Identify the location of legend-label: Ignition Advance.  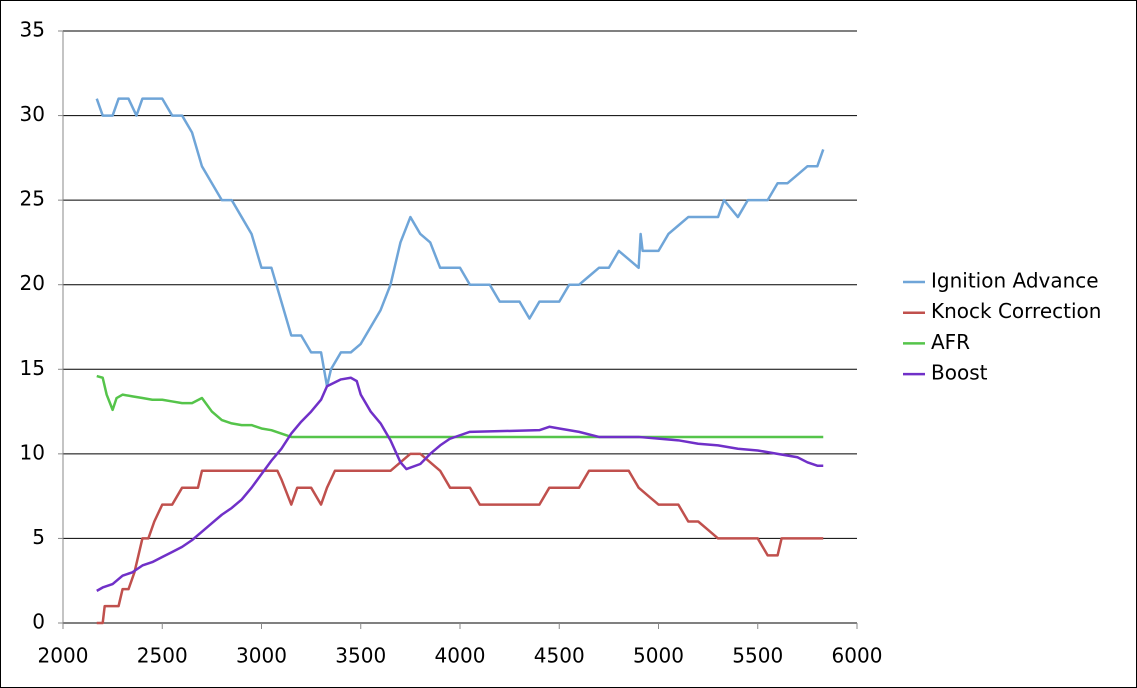
(1015, 281).